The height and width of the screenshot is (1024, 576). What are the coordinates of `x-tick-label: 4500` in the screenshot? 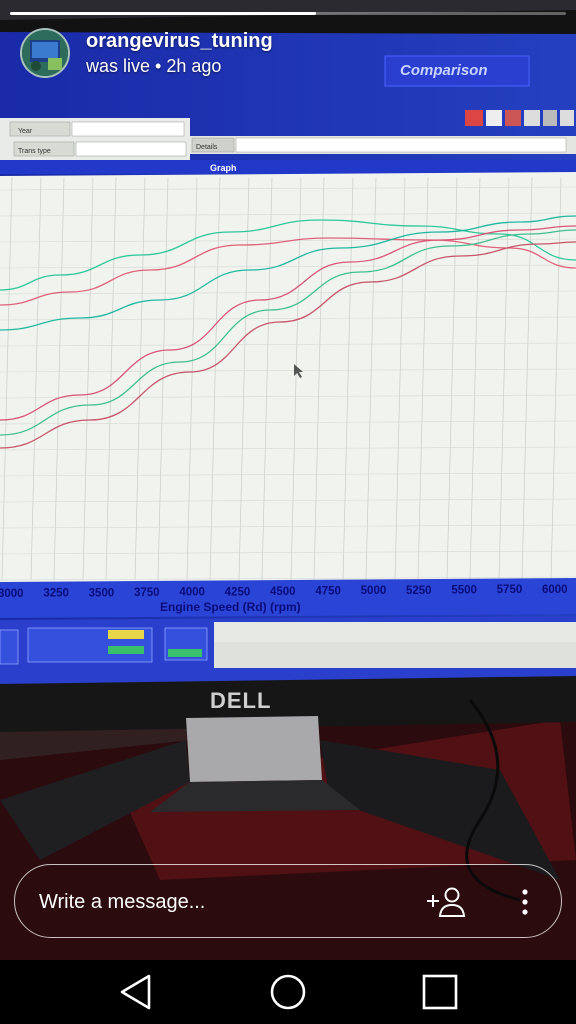 It's located at (283, 592).